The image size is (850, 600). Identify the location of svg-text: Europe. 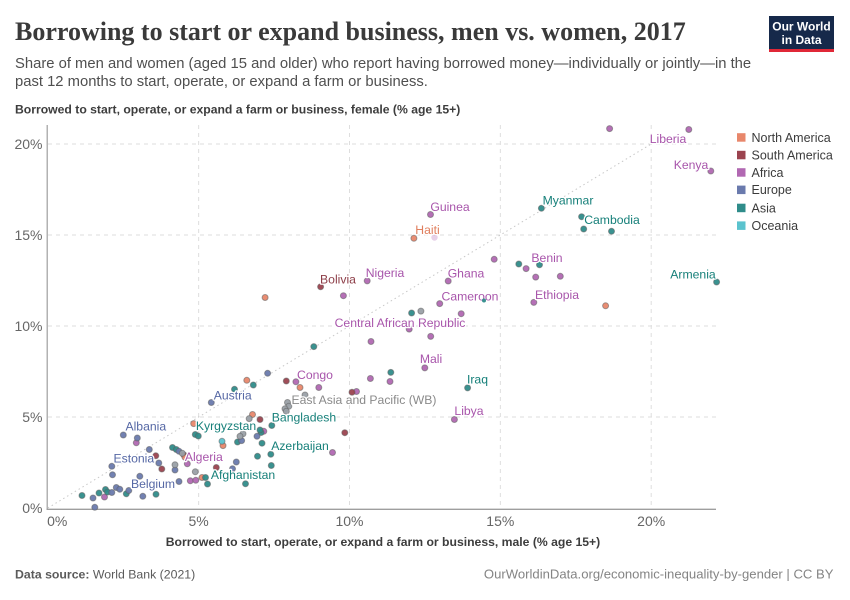
(772, 190).